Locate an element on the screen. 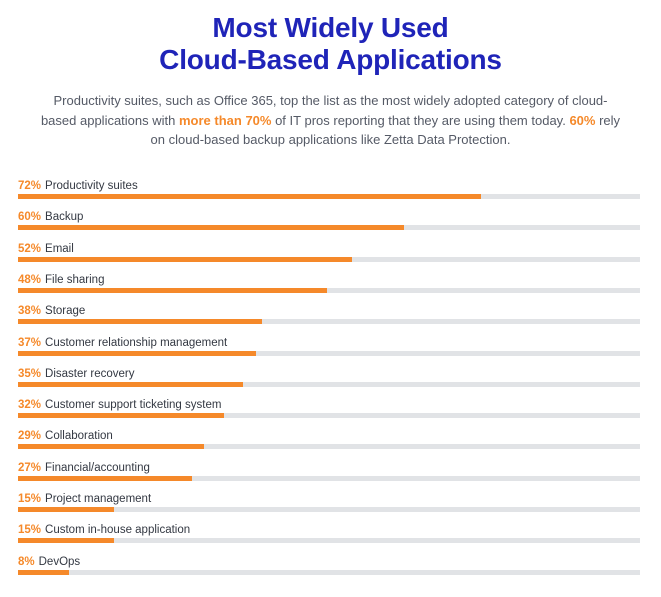 The height and width of the screenshot is (597, 661). bar-value-label: 60% is located at coordinates (30, 217).